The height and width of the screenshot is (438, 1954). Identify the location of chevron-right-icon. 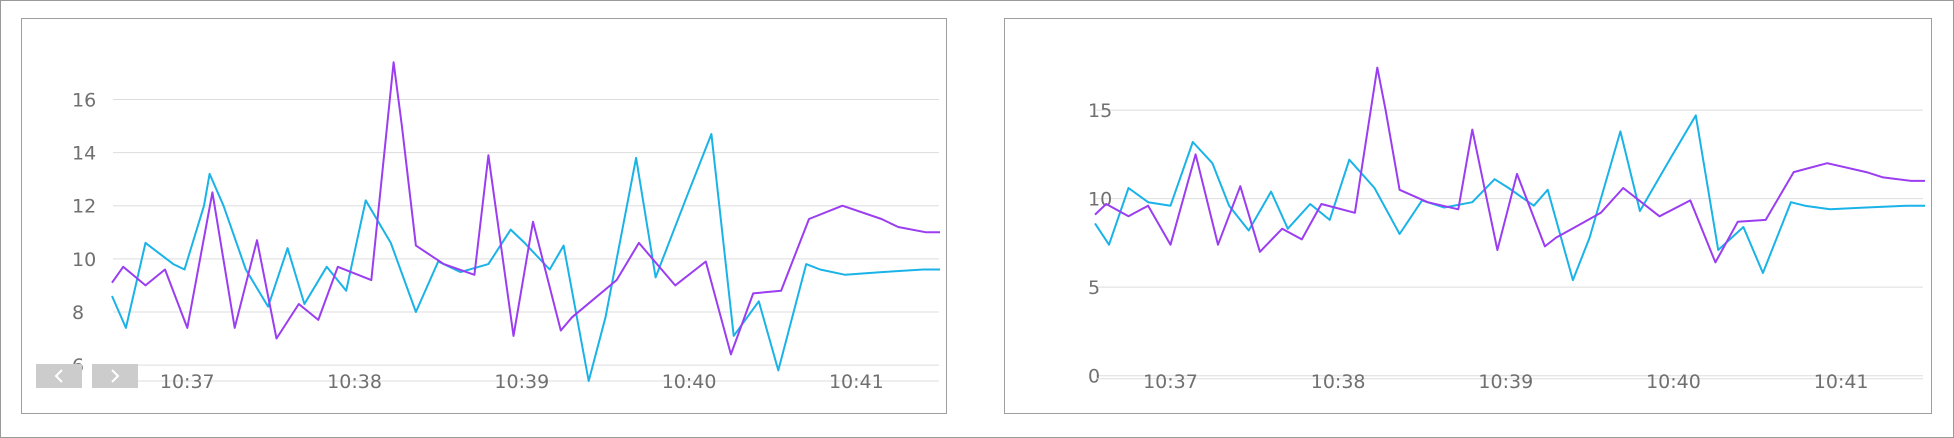
(115, 376).